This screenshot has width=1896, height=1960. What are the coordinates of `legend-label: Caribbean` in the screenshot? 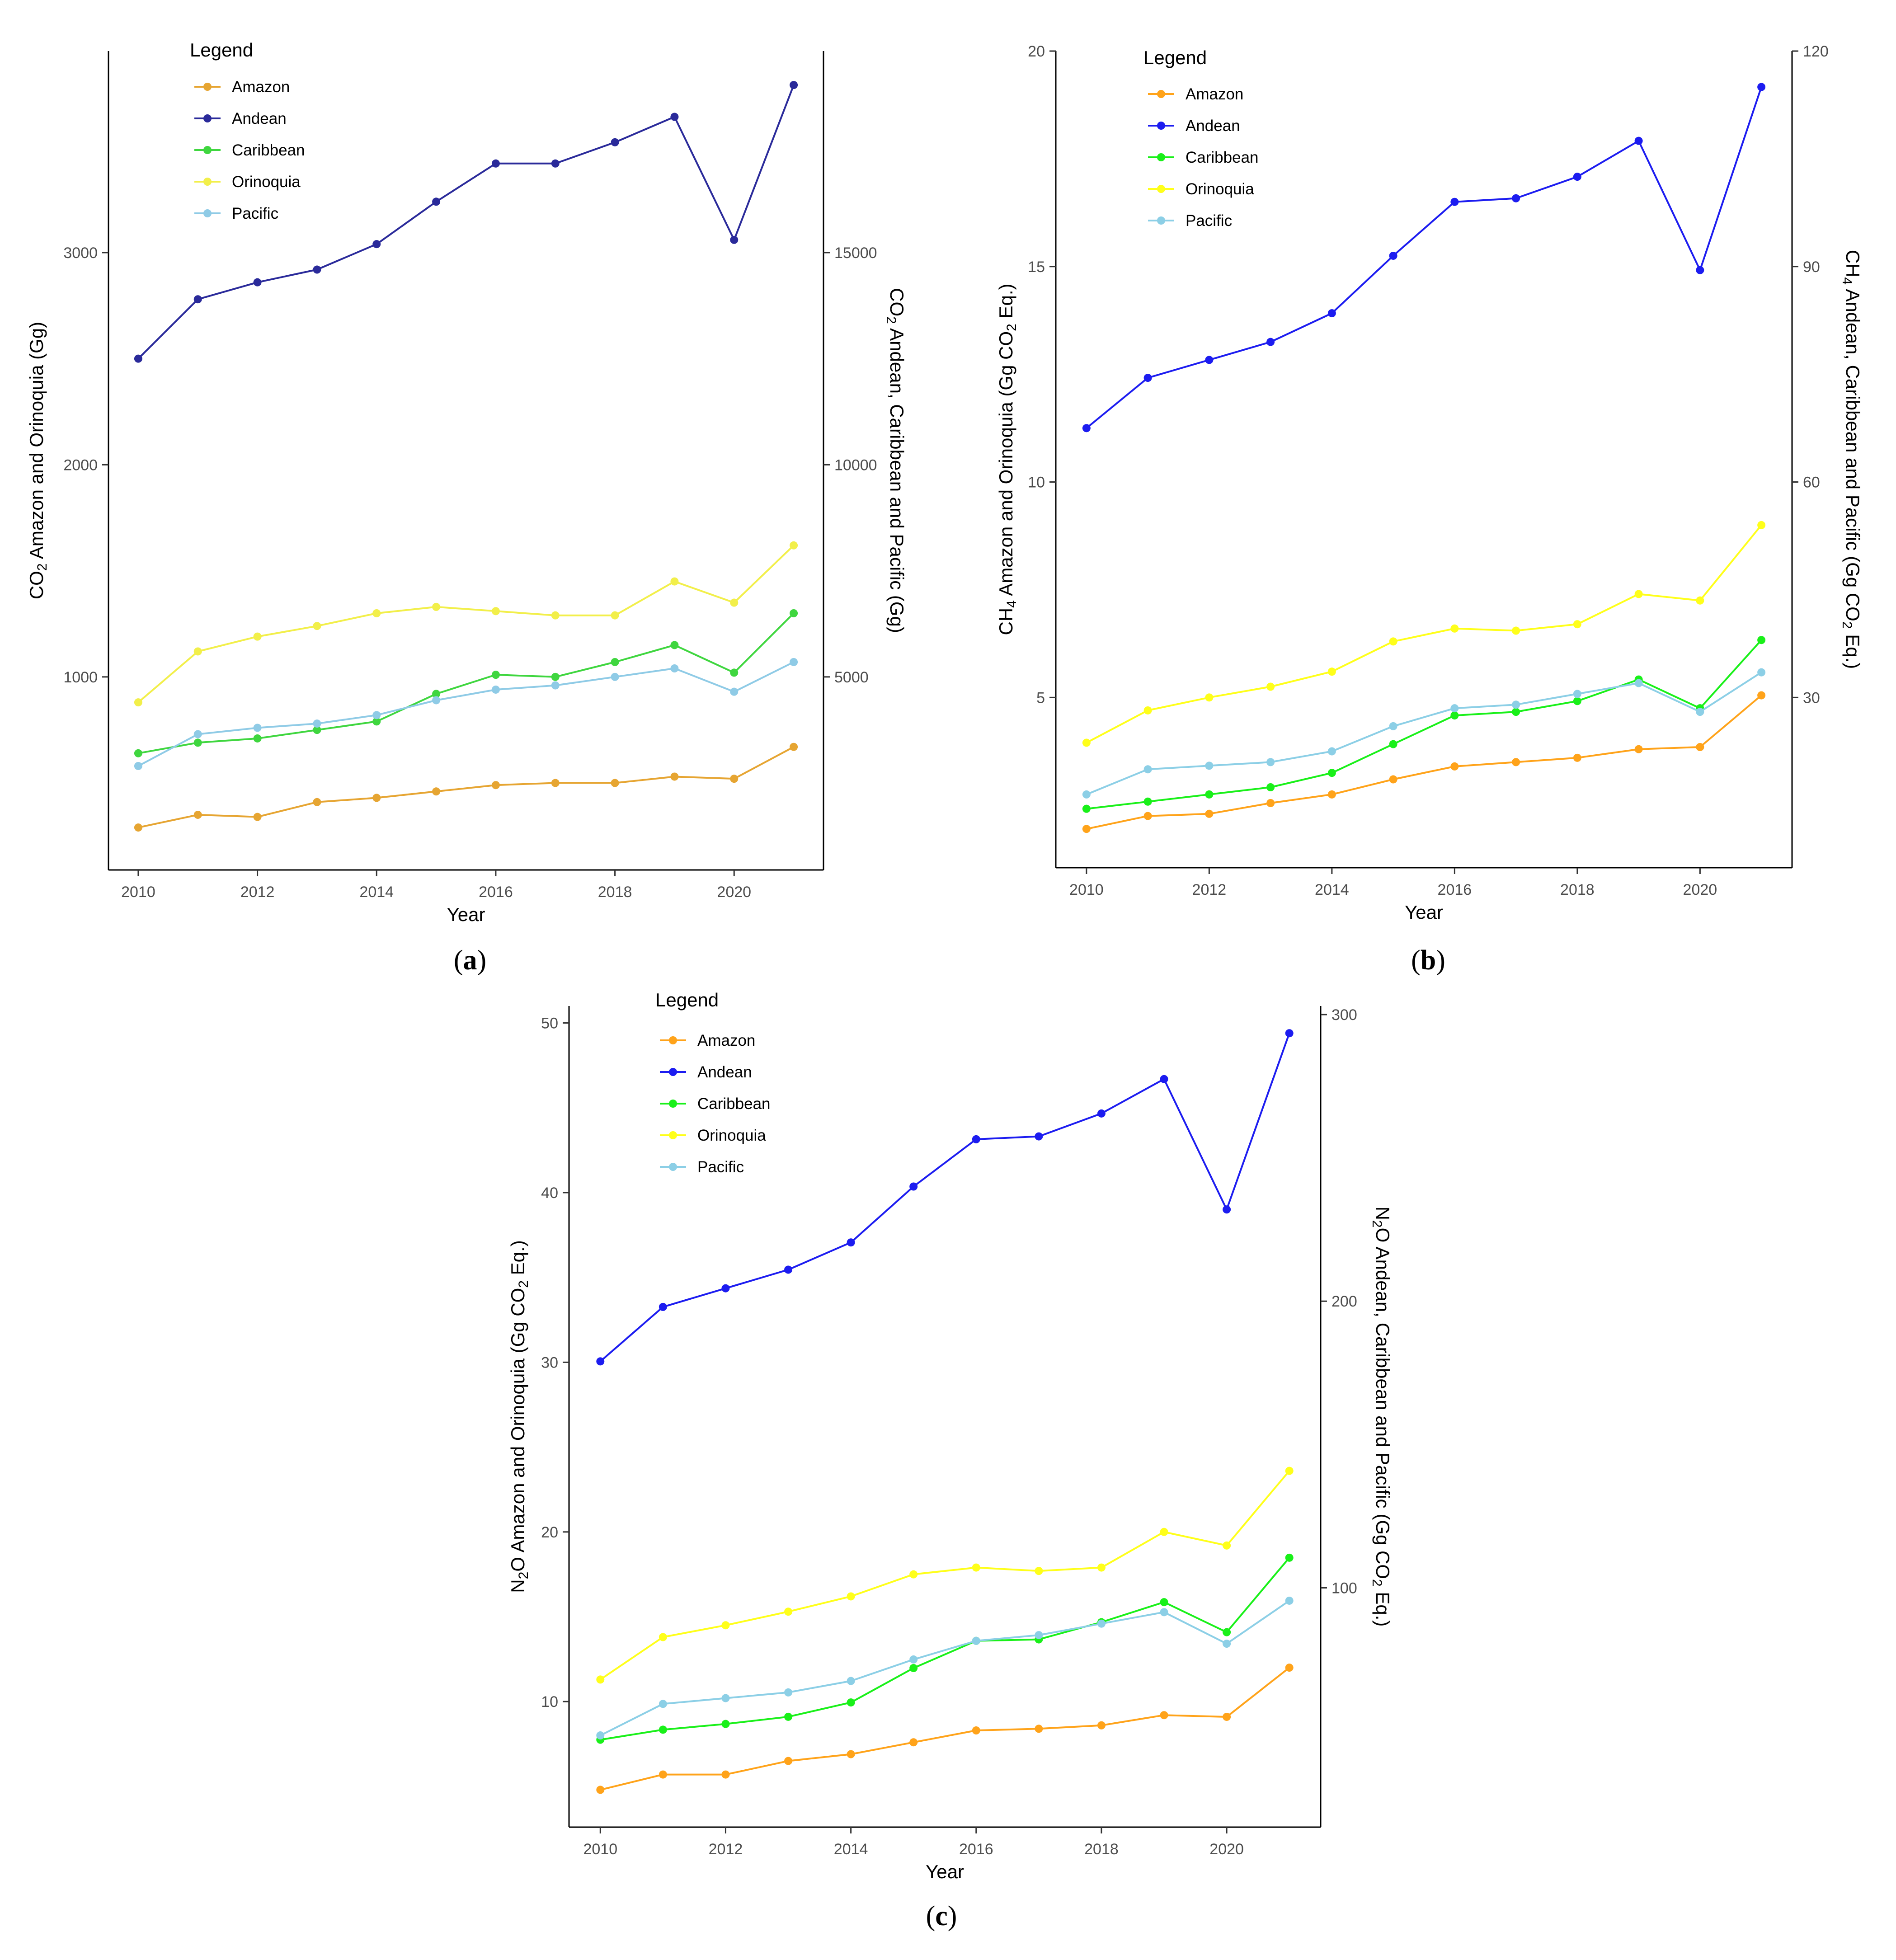 It's located at (734, 1104).